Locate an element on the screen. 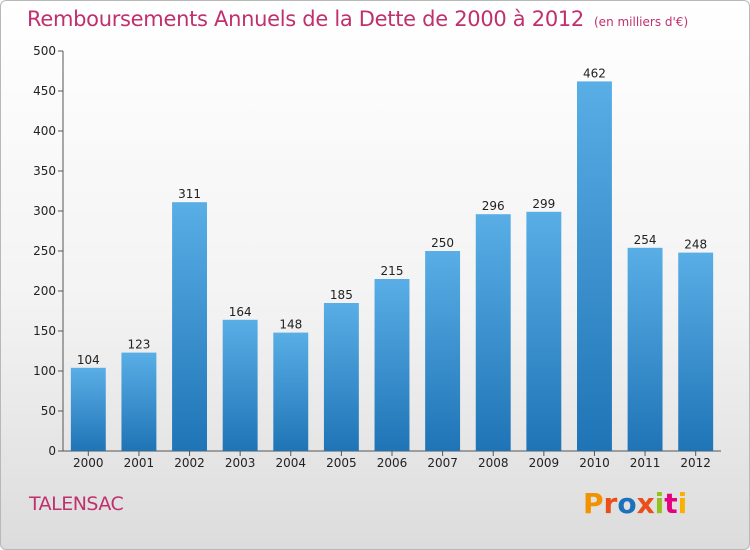  data-label-2010: 462 is located at coordinates (594, 73).